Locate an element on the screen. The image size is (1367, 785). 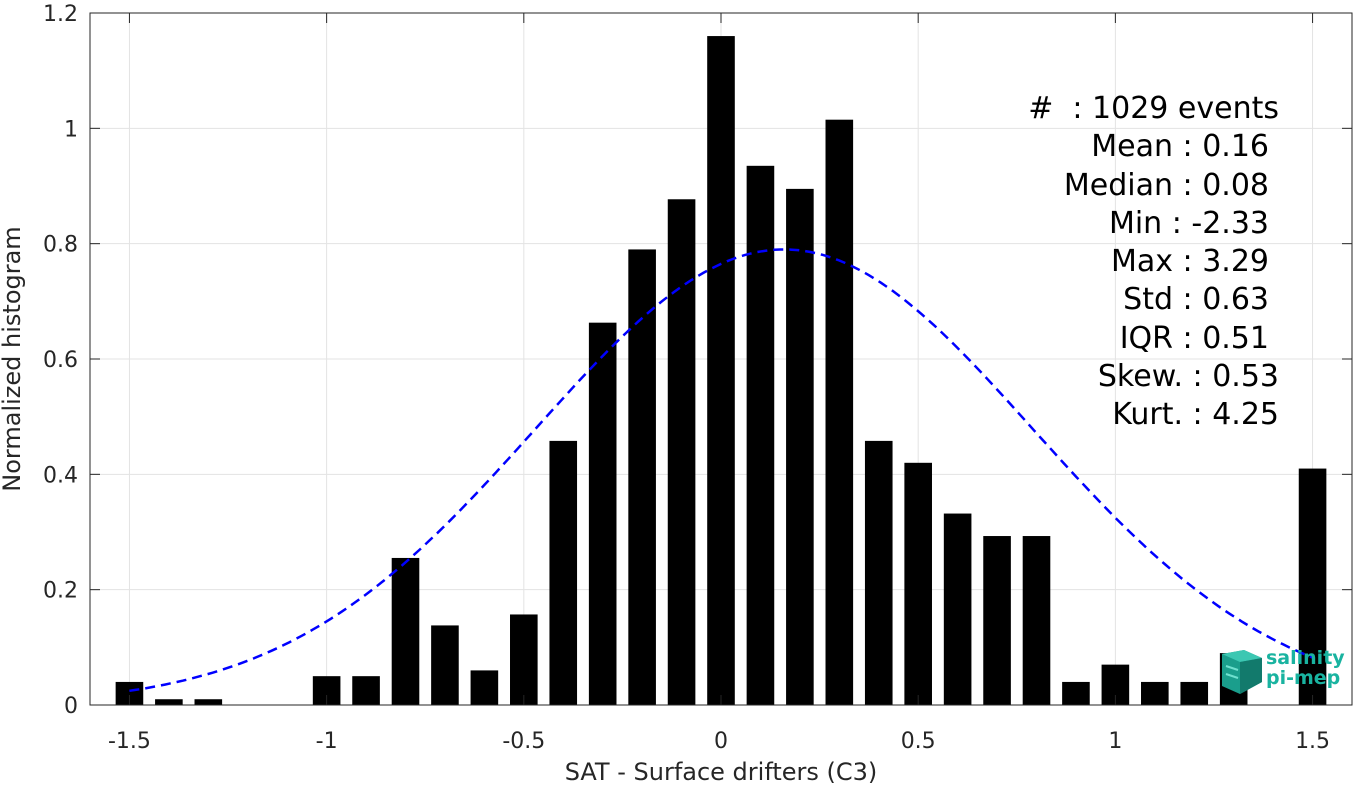
logo-text: salinity pi-mep is located at coordinates (1305, 668).